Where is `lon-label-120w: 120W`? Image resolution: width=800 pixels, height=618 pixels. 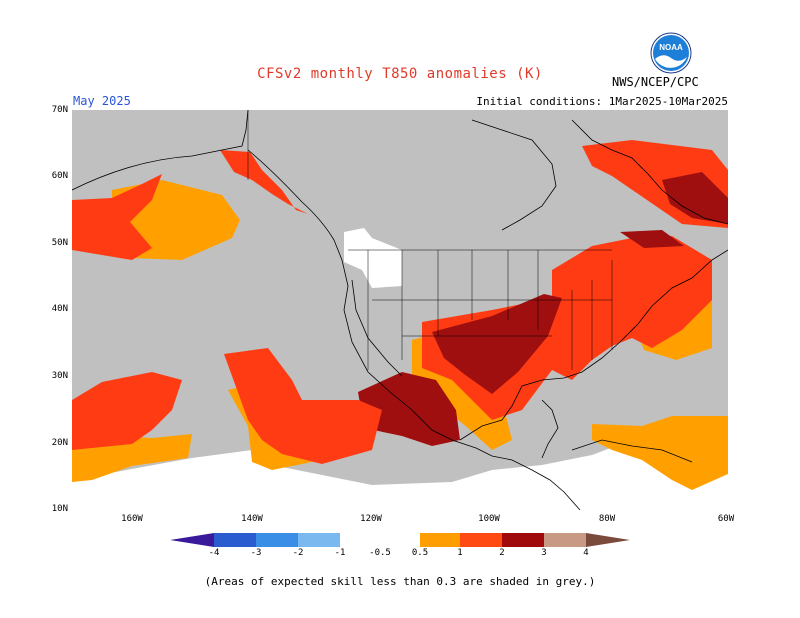
lon-label-120w: 120W is located at coordinates (371, 519).